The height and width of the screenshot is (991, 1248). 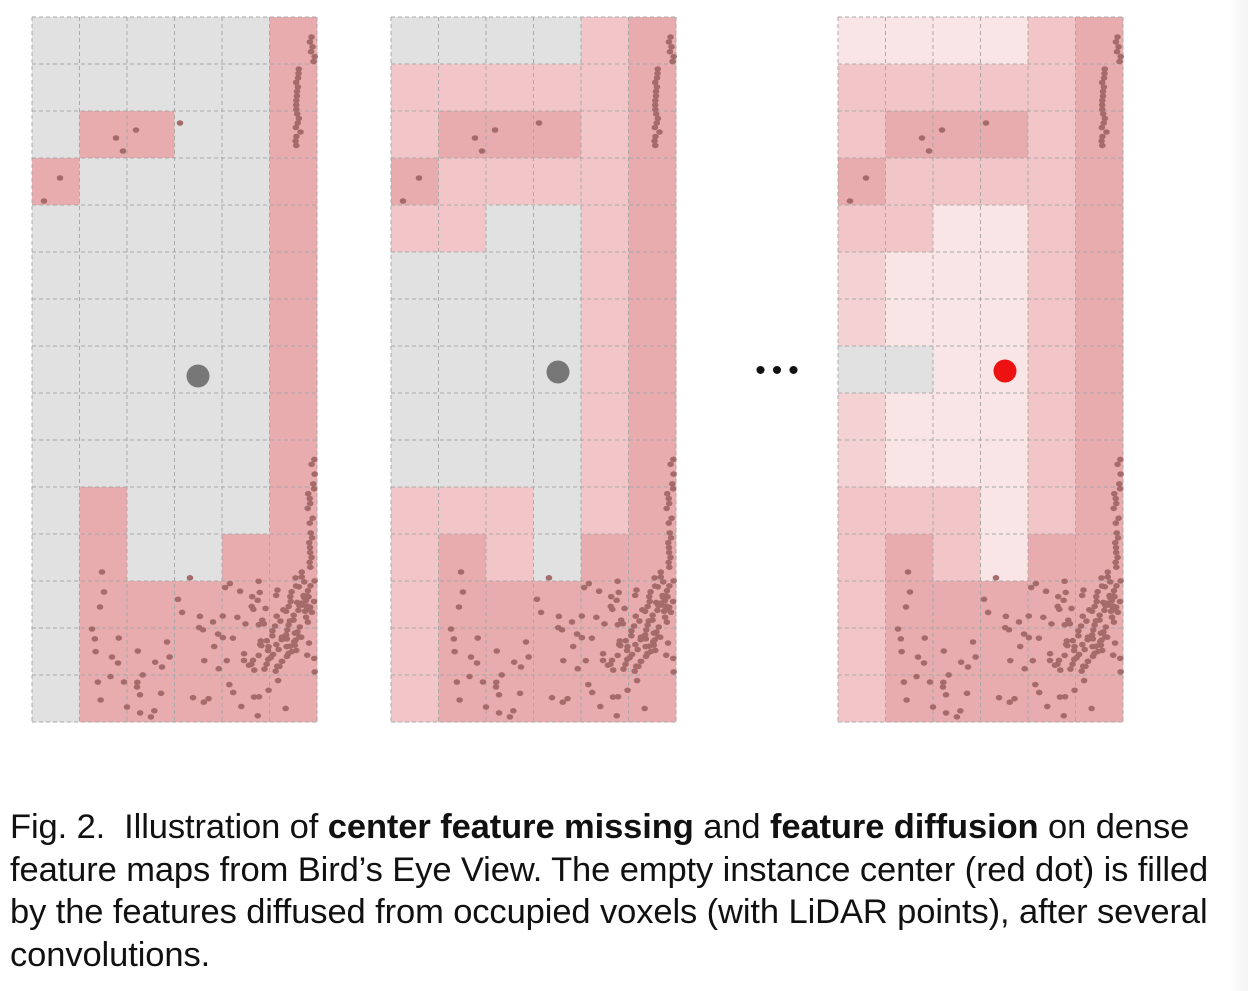 I want to click on caption-lead: Illustration of, so click(x=221, y=827).